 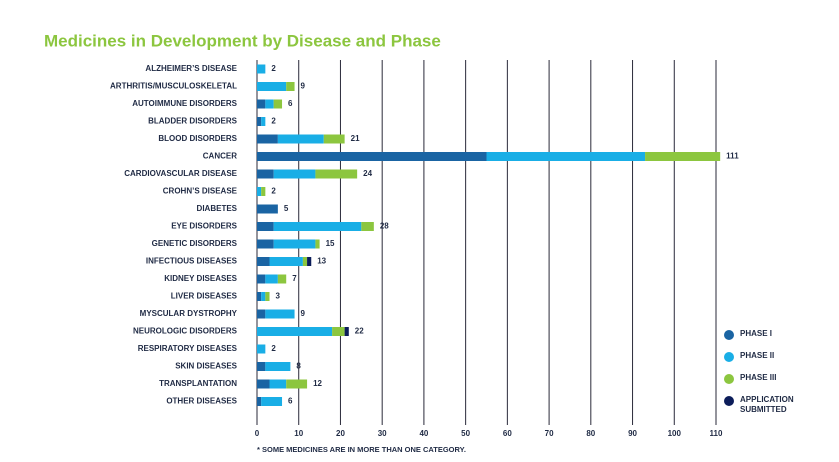 I want to click on total-label: 13, so click(x=321, y=261).